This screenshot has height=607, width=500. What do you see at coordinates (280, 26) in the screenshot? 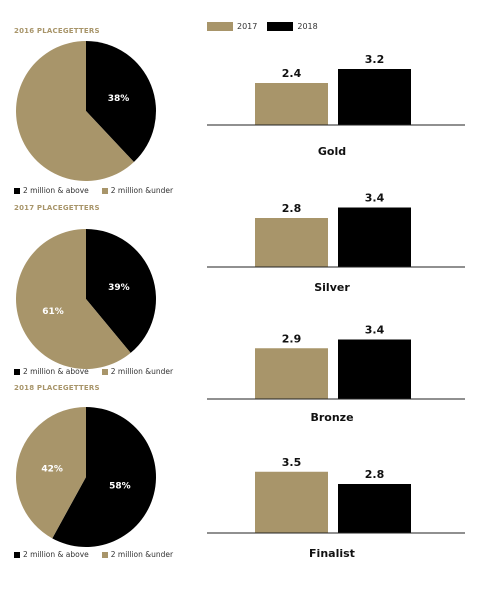
I see `legend-swatch-2018` at bounding box center [280, 26].